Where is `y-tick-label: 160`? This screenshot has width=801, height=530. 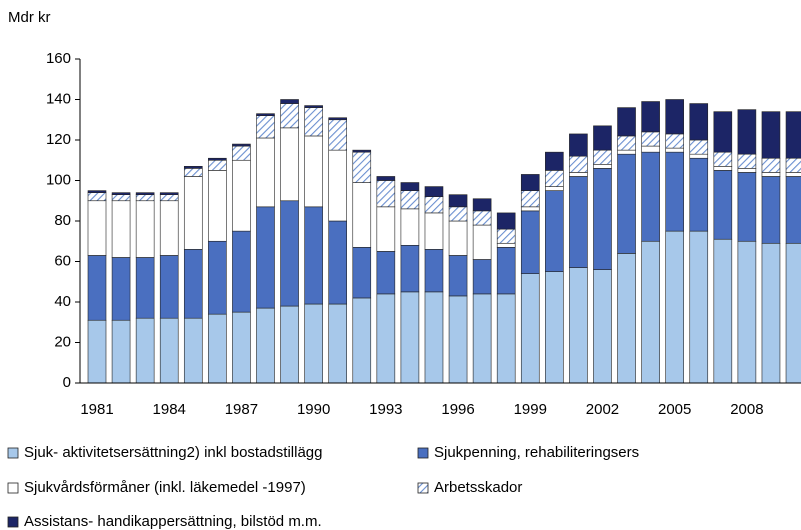 y-tick-label: 160 is located at coordinates (58, 58).